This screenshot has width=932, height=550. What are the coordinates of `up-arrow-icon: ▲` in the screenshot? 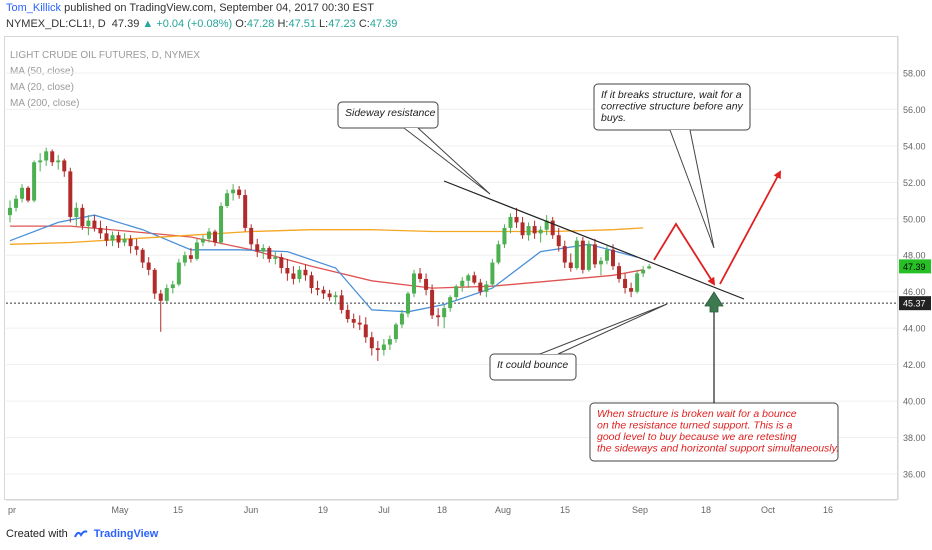 It's located at (148, 24).